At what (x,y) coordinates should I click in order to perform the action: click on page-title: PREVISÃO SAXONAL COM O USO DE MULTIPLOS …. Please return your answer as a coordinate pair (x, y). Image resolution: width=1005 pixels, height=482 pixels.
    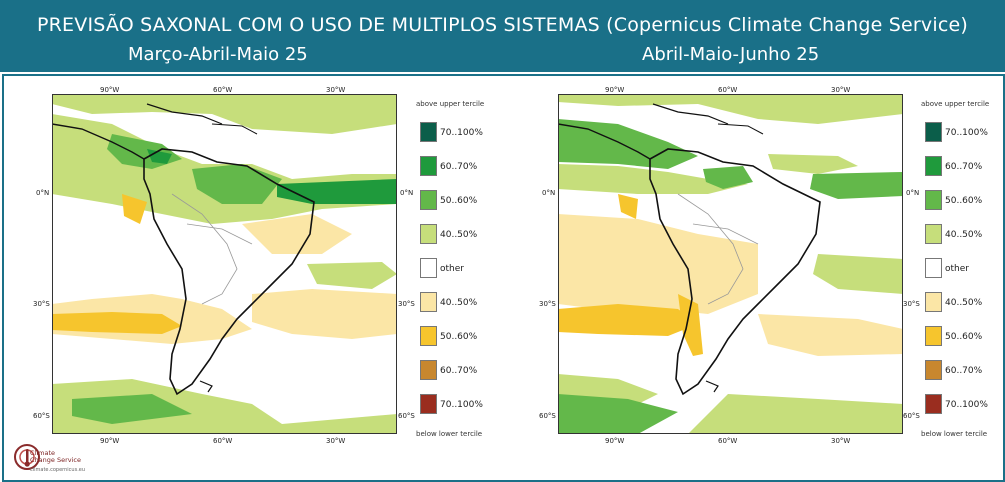
    Looking at the image, I should click on (502, 25).